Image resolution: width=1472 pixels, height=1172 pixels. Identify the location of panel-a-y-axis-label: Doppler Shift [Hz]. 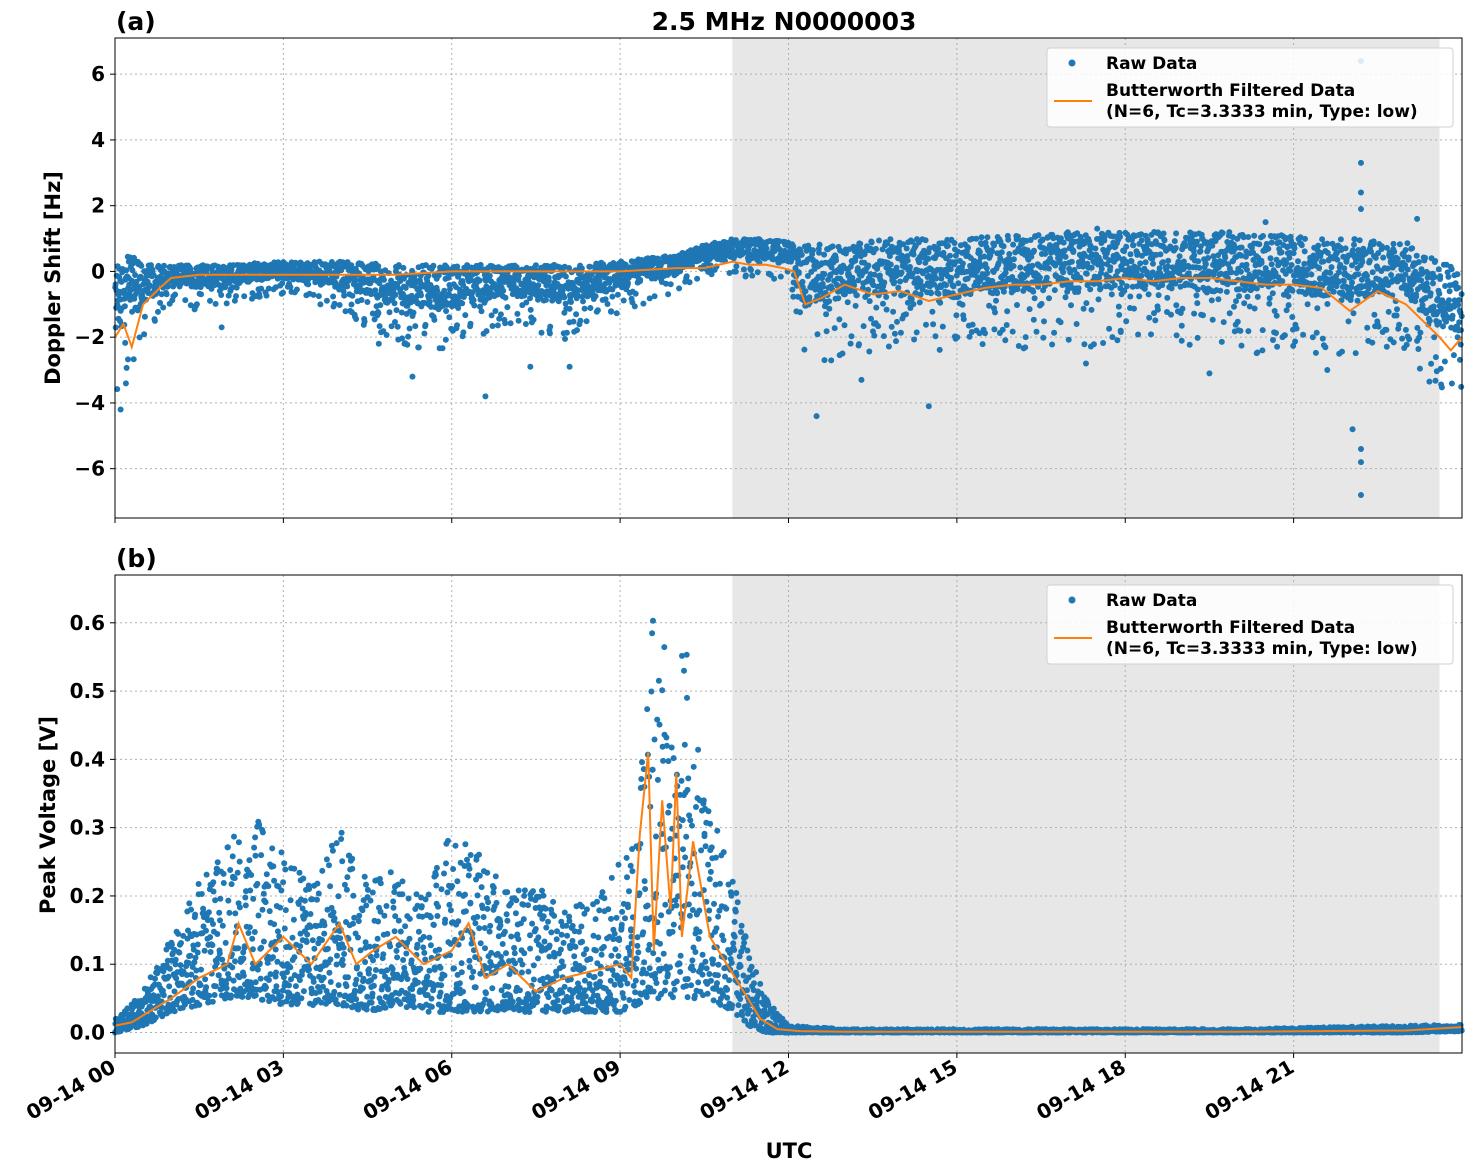
(53, 278).